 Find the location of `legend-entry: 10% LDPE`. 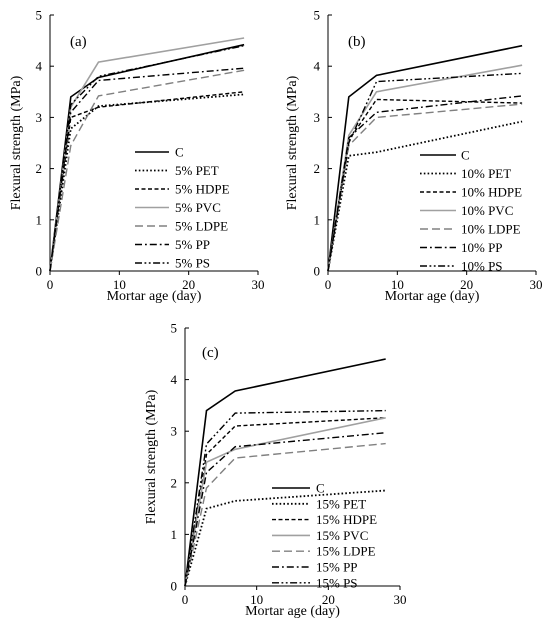

legend-entry: 10% LDPE is located at coordinates (491, 229).